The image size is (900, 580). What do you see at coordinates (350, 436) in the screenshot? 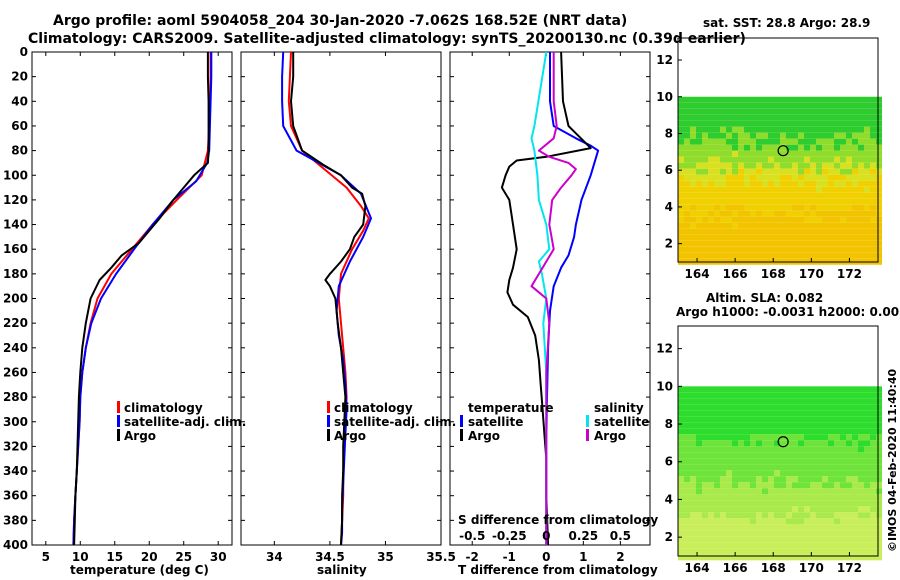
I see `legend-label-argo: Argo` at bounding box center [350, 436].